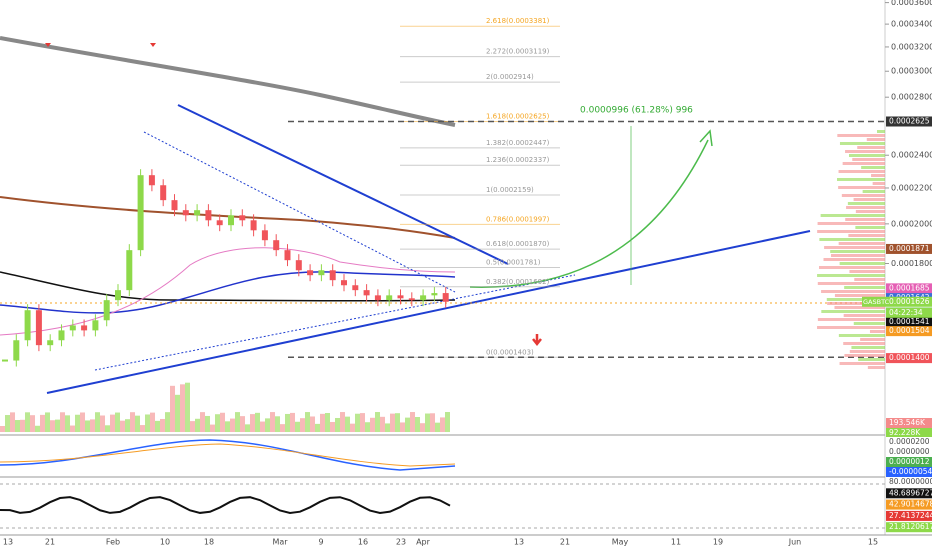  Describe the element at coordinates (909, 461) in the screenshot. I see `price-badge-label: 0.0000012` at that location.